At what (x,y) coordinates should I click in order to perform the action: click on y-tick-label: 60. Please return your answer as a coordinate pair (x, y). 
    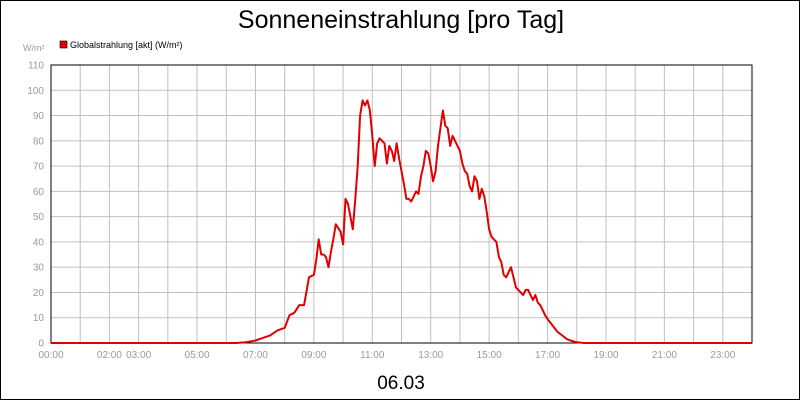
    Looking at the image, I should click on (39, 192).